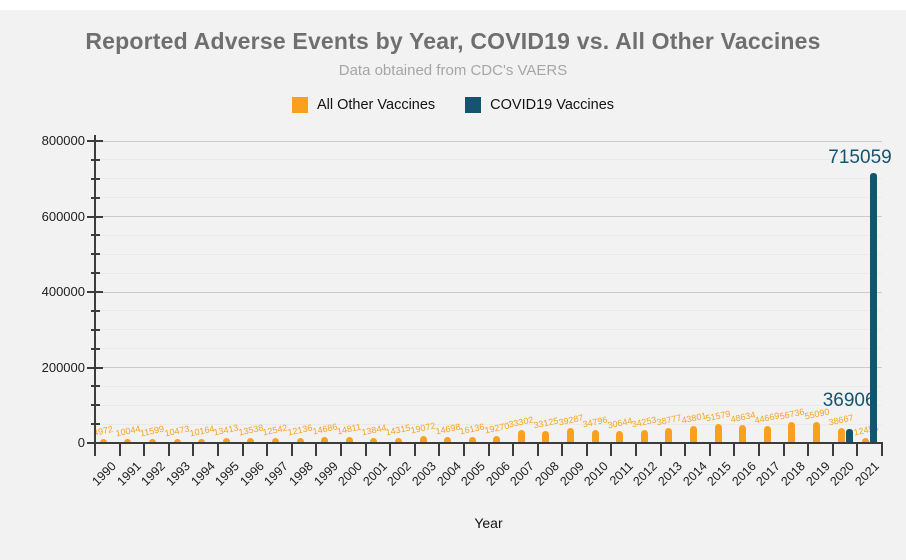 The image size is (906, 560). I want to click on chart-subtitle: Data obtained from CDC's VAERS, so click(453, 70).